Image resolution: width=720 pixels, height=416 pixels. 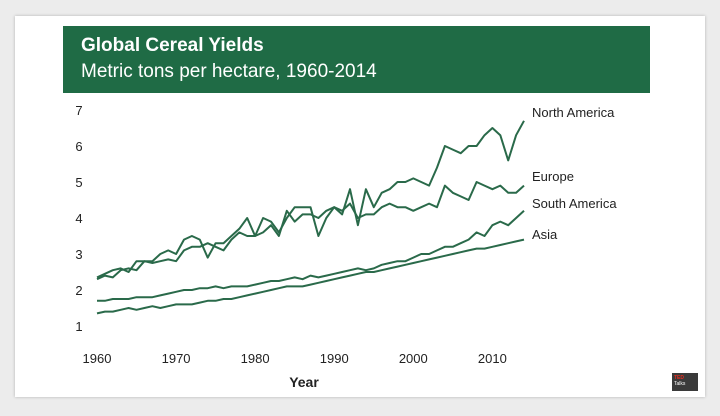 What do you see at coordinates (413, 358) in the screenshot?
I see `x-tick-label: 2000` at bounding box center [413, 358].